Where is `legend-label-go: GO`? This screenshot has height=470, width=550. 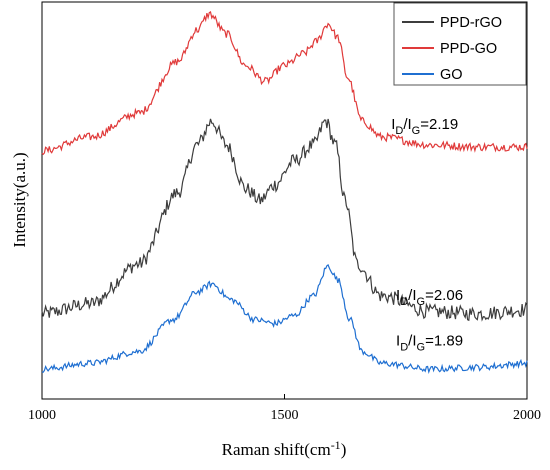
legend-label-go: GO is located at coordinates (451, 75).